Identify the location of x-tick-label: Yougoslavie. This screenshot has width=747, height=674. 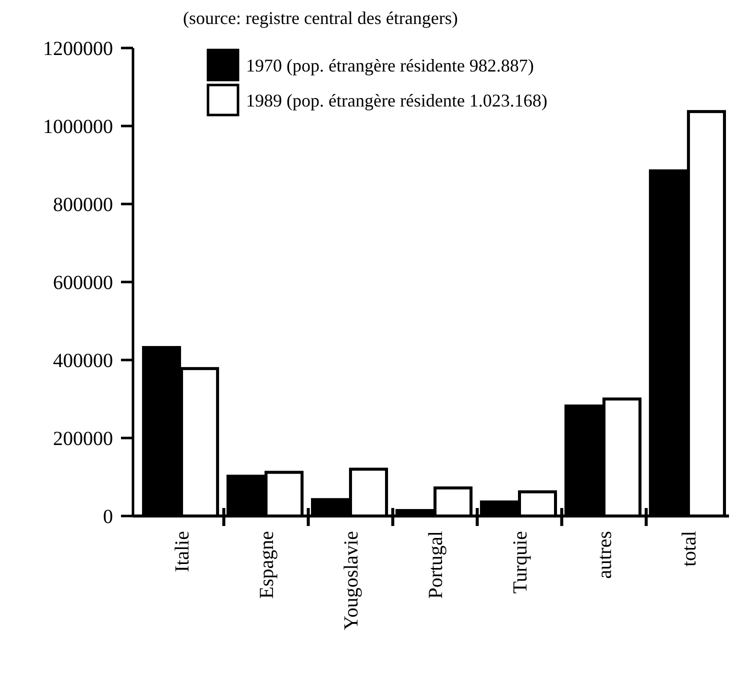
(351, 580).